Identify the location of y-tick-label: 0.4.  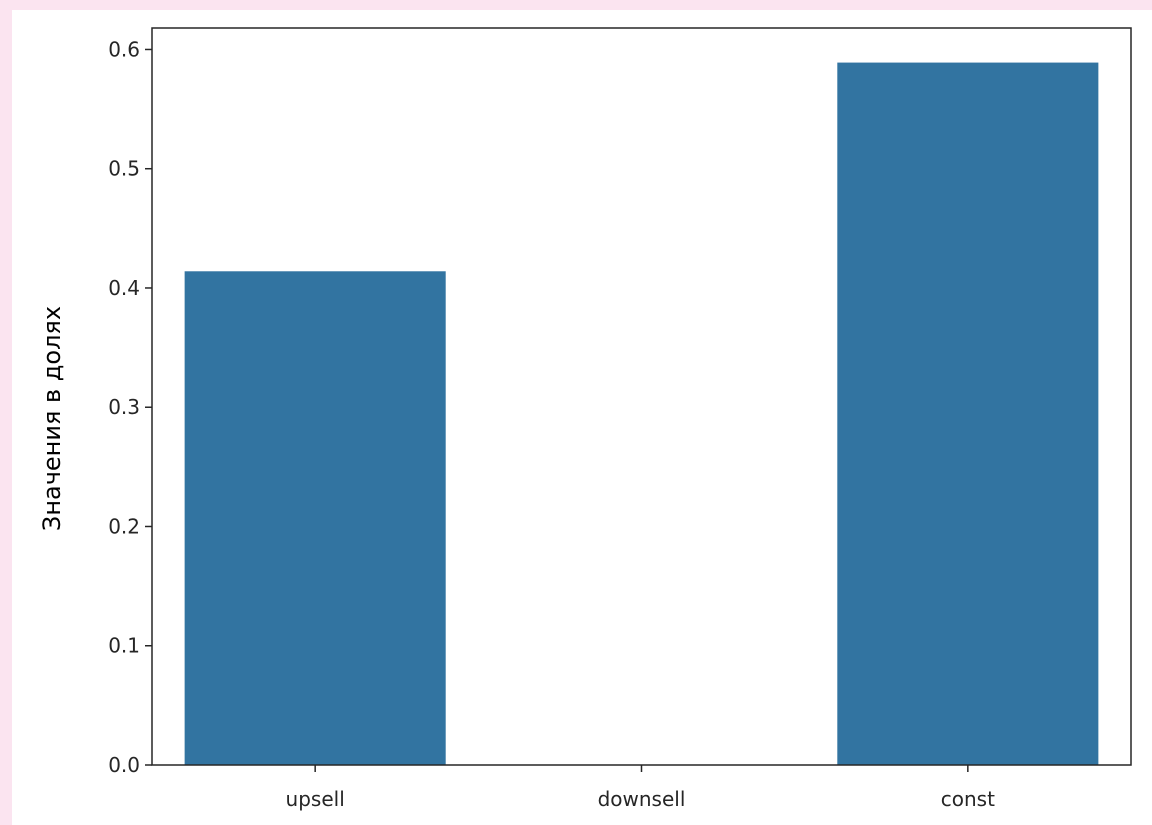
(124, 288).